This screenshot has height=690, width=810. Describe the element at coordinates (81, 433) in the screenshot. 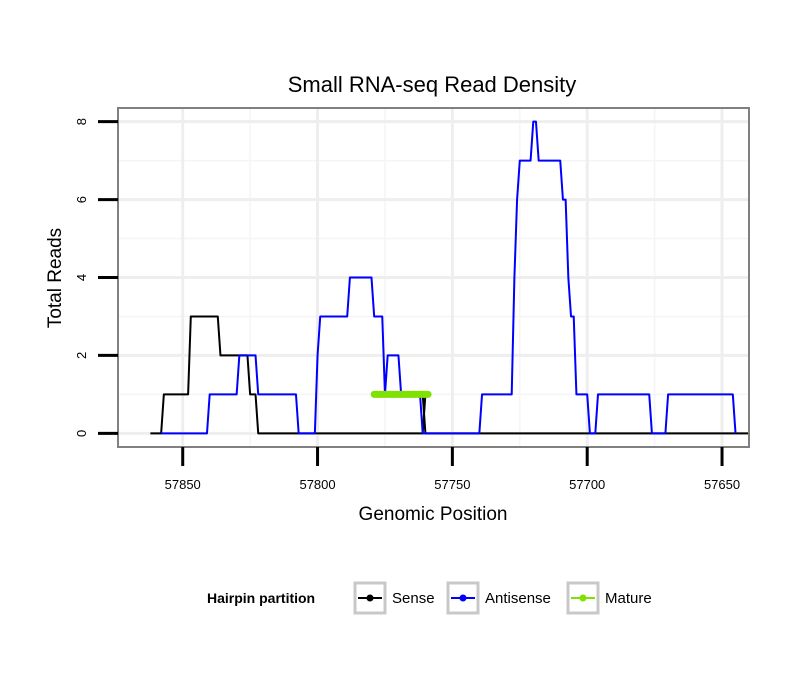

I see `y-tick-label: 0` at that location.